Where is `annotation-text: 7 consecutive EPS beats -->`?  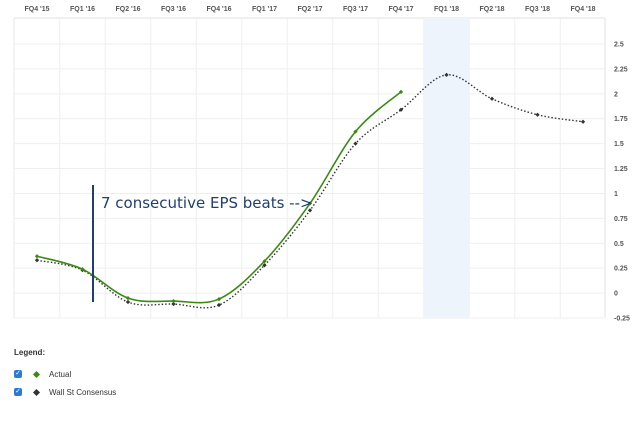 annotation-text: 7 consecutive EPS beats --> is located at coordinates (207, 203).